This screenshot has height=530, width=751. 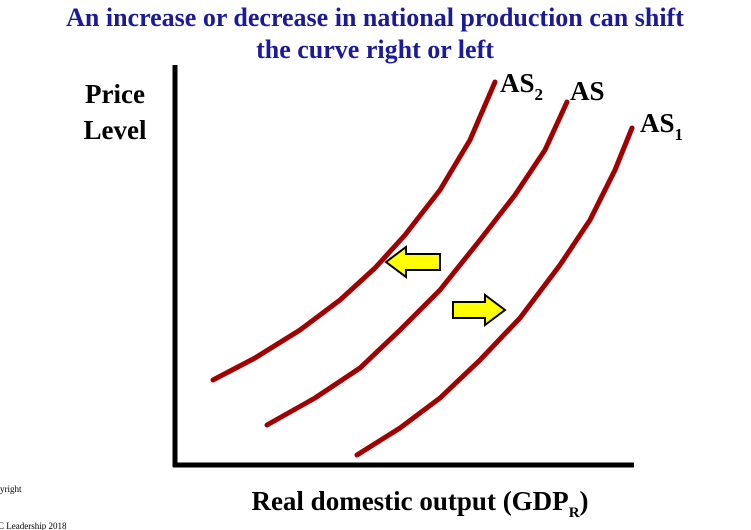 I want to click on x-axis-label-suffix: ), so click(x=584, y=501).